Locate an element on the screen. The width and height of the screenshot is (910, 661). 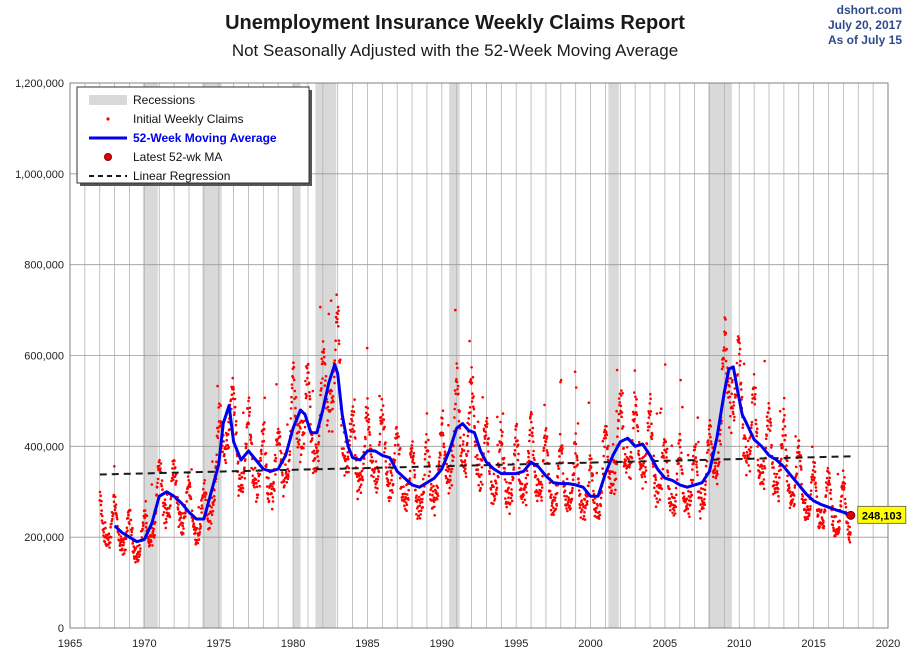
y-tick-label: 400,000 is located at coordinates (44, 447).